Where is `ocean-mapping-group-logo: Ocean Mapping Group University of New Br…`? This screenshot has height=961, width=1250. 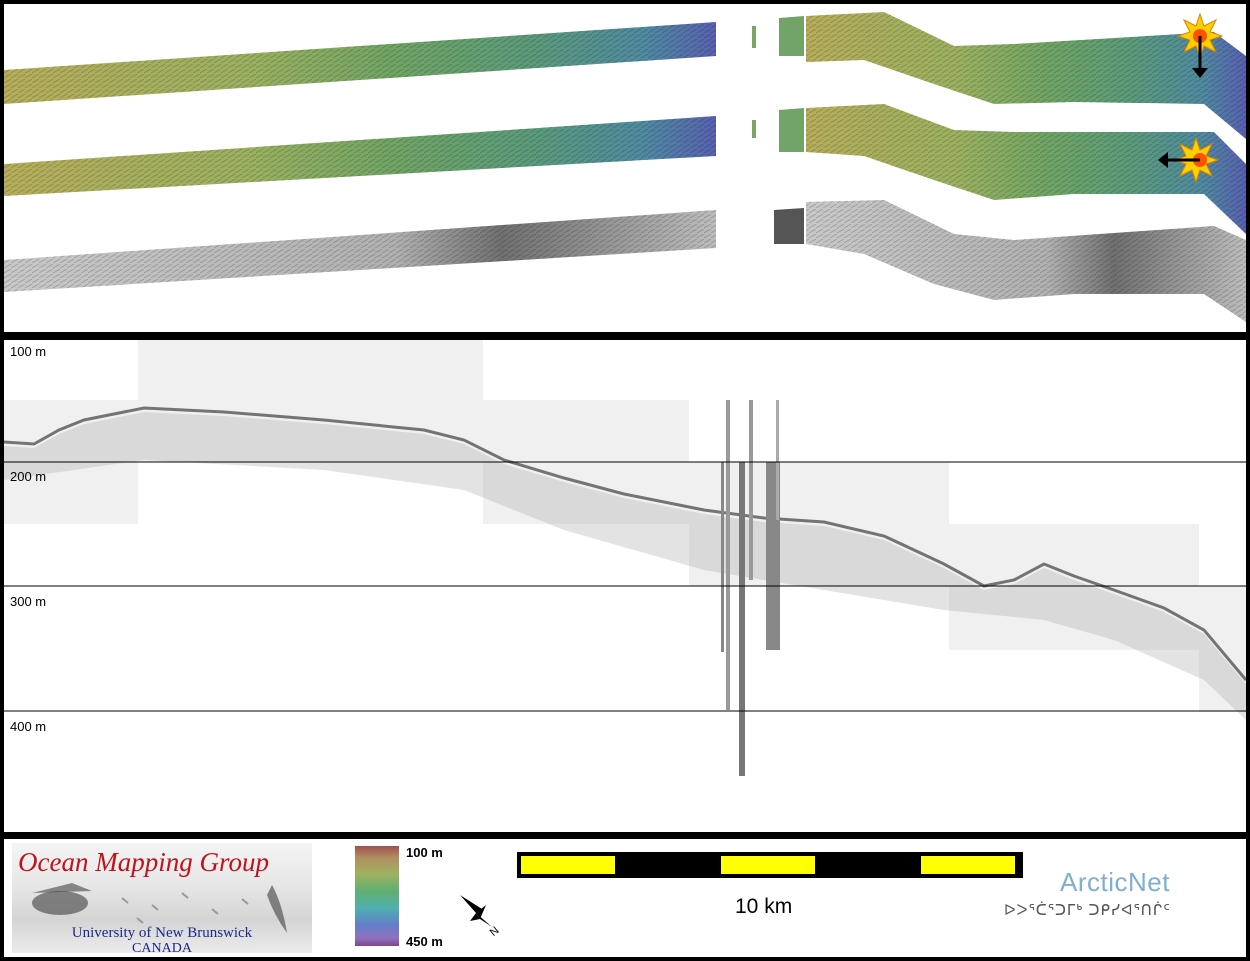 ocean-mapping-group-logo: Ocean Mapping Group University of New Br… is located at coordinates (162, 898).